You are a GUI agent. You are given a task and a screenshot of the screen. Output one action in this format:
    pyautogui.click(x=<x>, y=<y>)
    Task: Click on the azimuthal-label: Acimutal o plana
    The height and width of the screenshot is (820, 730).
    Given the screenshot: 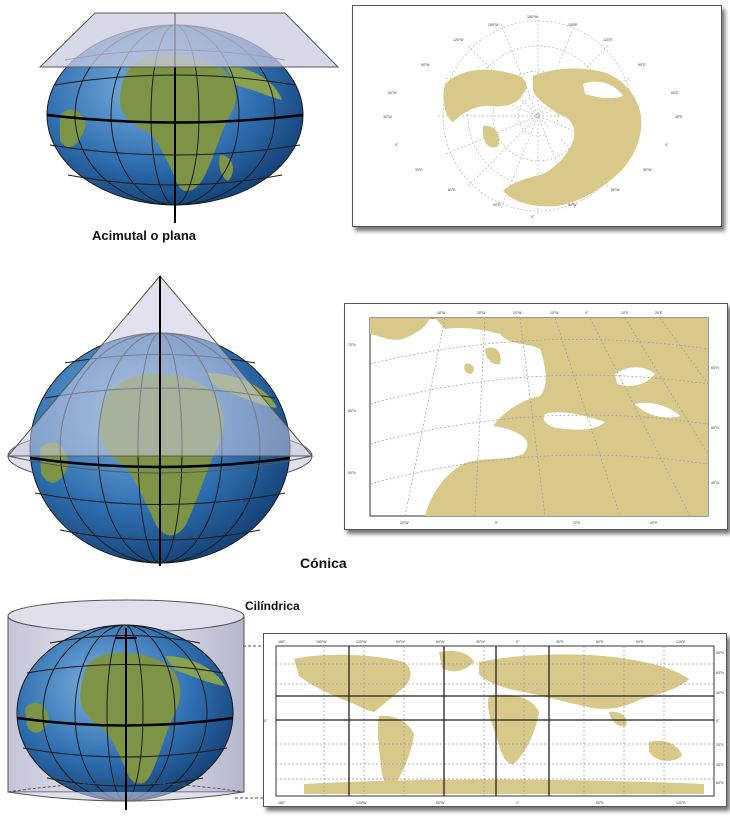 What is the action you would take?
    pyautogui.click(x=144, y=235)
    